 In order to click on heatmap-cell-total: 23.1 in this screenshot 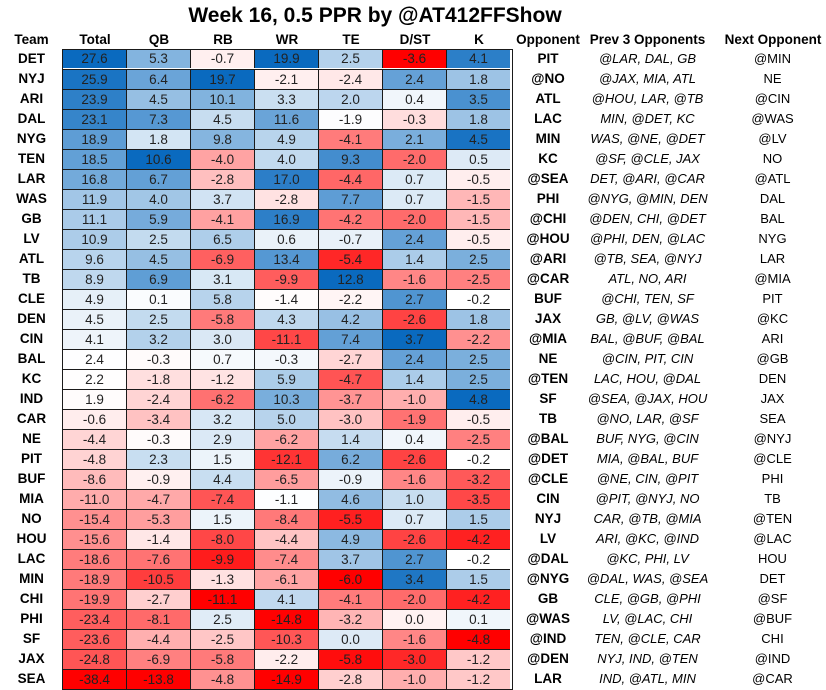, I will do `click(95, 119)`.